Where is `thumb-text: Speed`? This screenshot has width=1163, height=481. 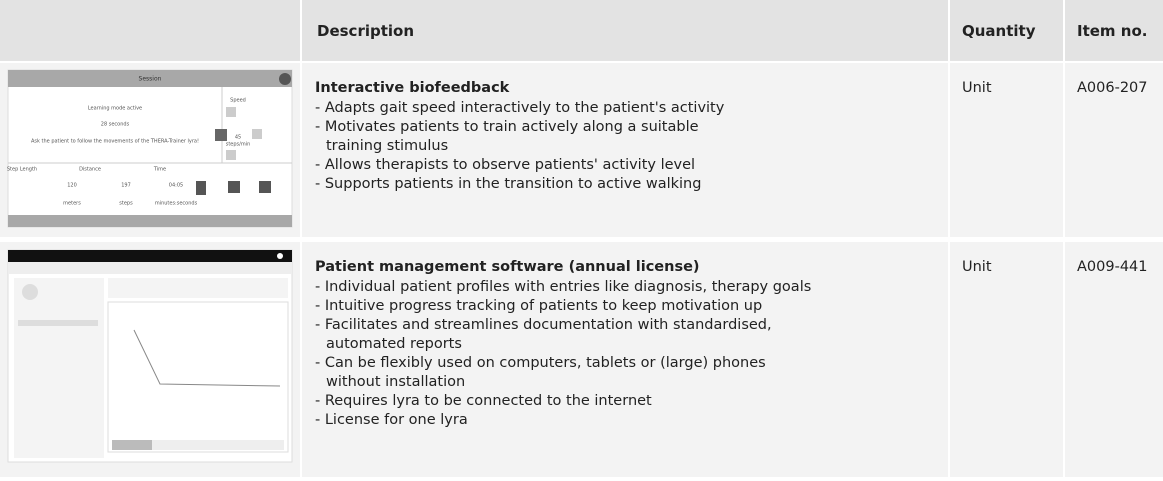
thumb-text: Speed is located at coordinates (238, 101).